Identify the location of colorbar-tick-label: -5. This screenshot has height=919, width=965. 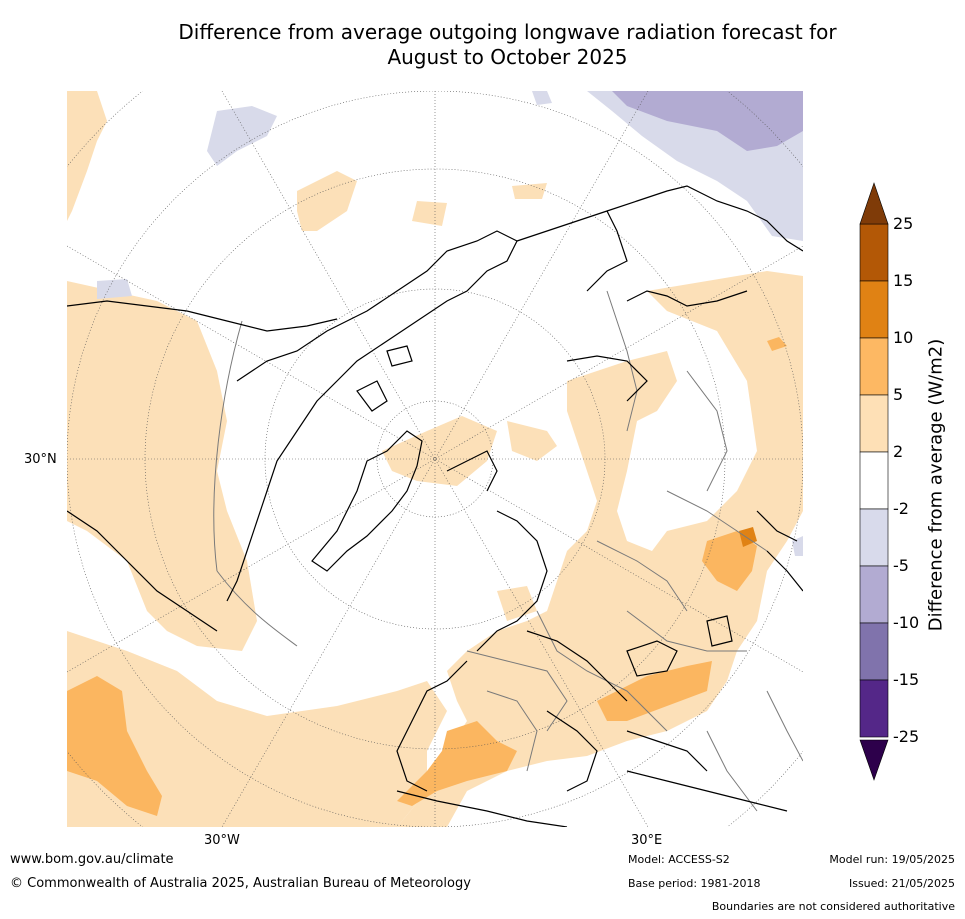
(901, 565).